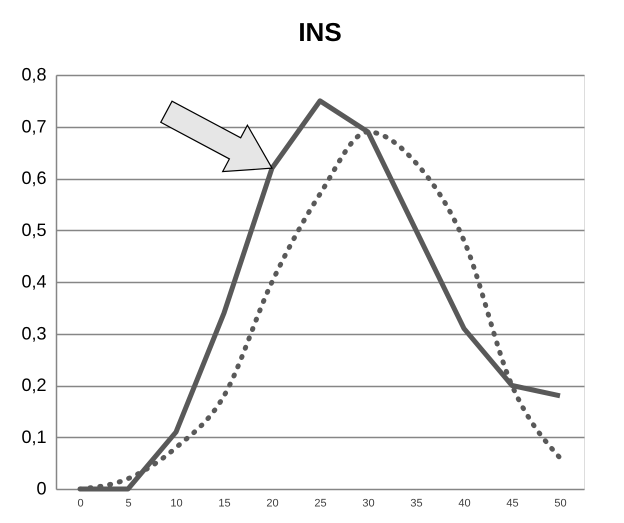 The height and width of the screenshot is (523, 624). I want to click on x-tick-label: 25, so click(320, 504).